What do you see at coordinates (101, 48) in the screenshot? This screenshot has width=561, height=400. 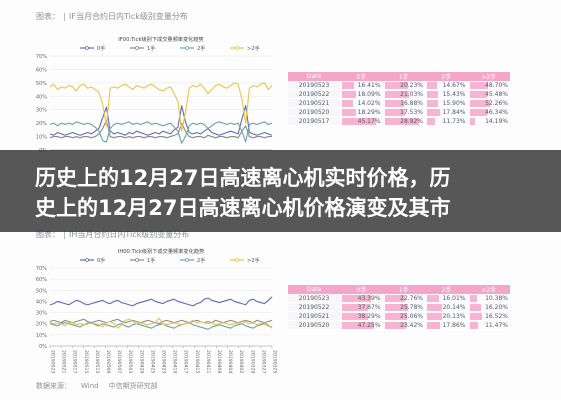 I see `legend-label: 0手` at bounding box center [101, 48].